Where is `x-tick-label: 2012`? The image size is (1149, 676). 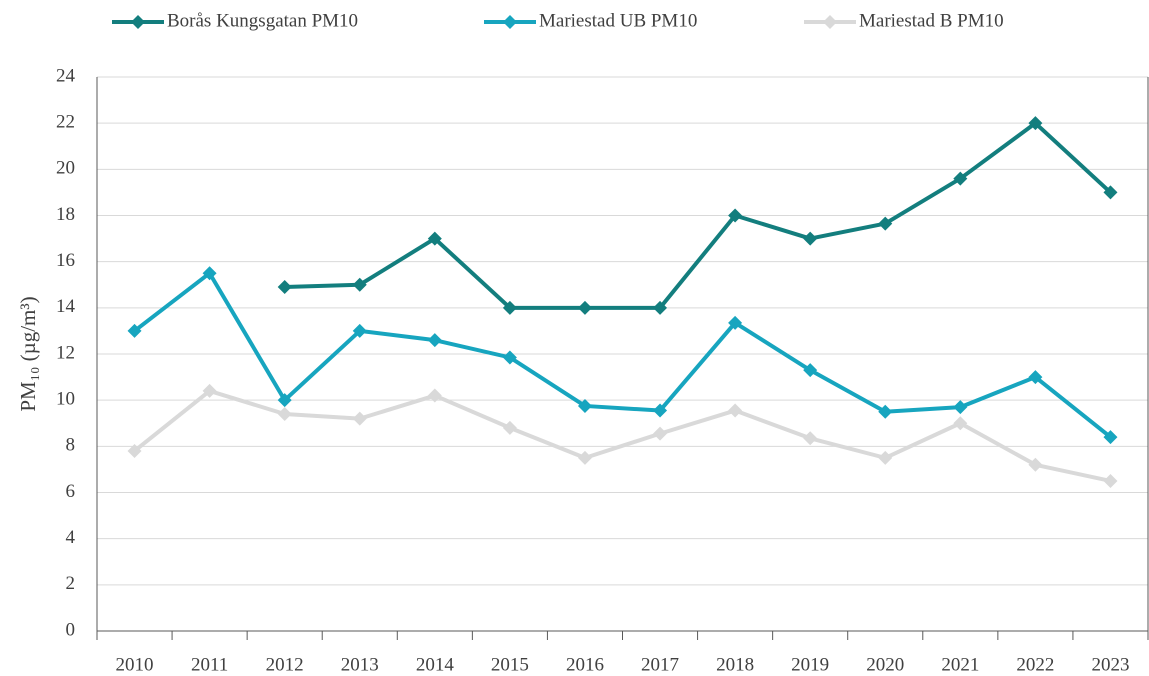
x-tick-label: 2012 is located at coordinates (285, 664).